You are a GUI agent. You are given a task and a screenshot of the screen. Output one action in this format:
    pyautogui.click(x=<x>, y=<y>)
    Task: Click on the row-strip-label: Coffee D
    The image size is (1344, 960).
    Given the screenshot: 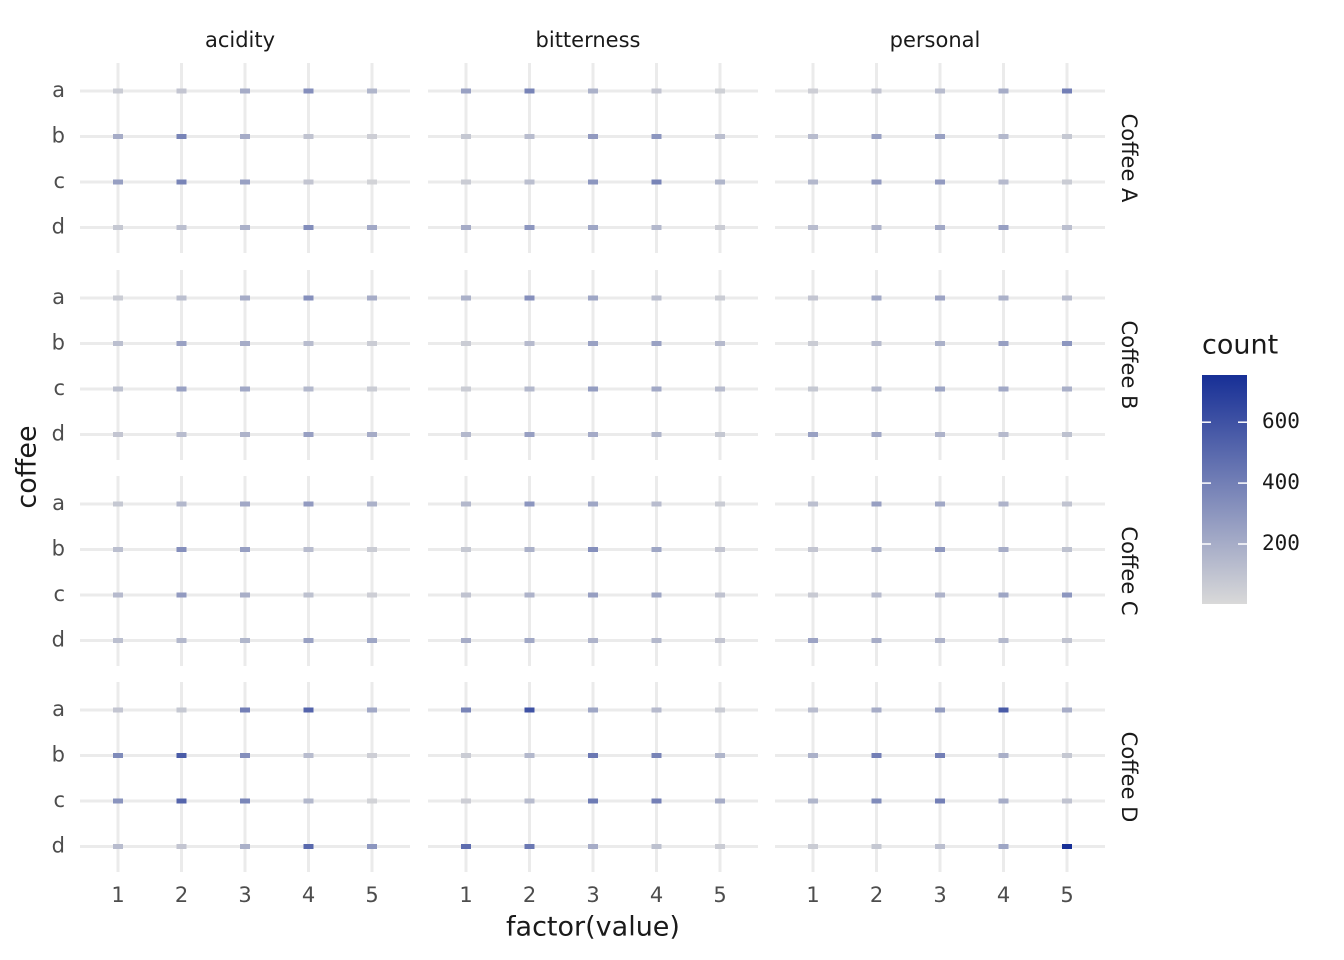 What is the action you would take?
    pyautogui.click(x=1129, y=777)
    